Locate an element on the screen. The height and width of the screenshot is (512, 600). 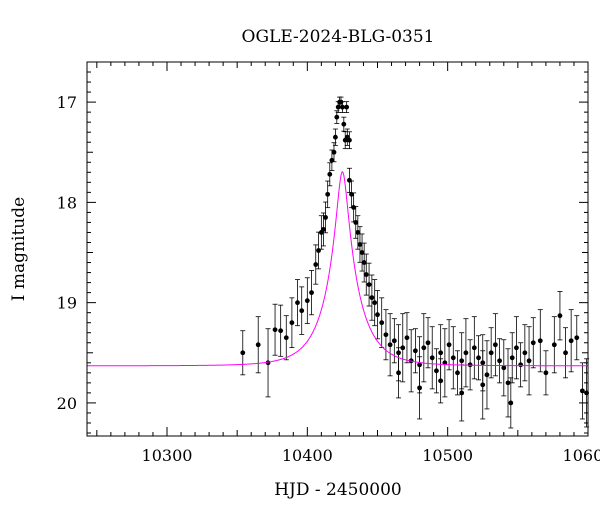
y-tick-label: 20 is located at coordinates (67, 403).